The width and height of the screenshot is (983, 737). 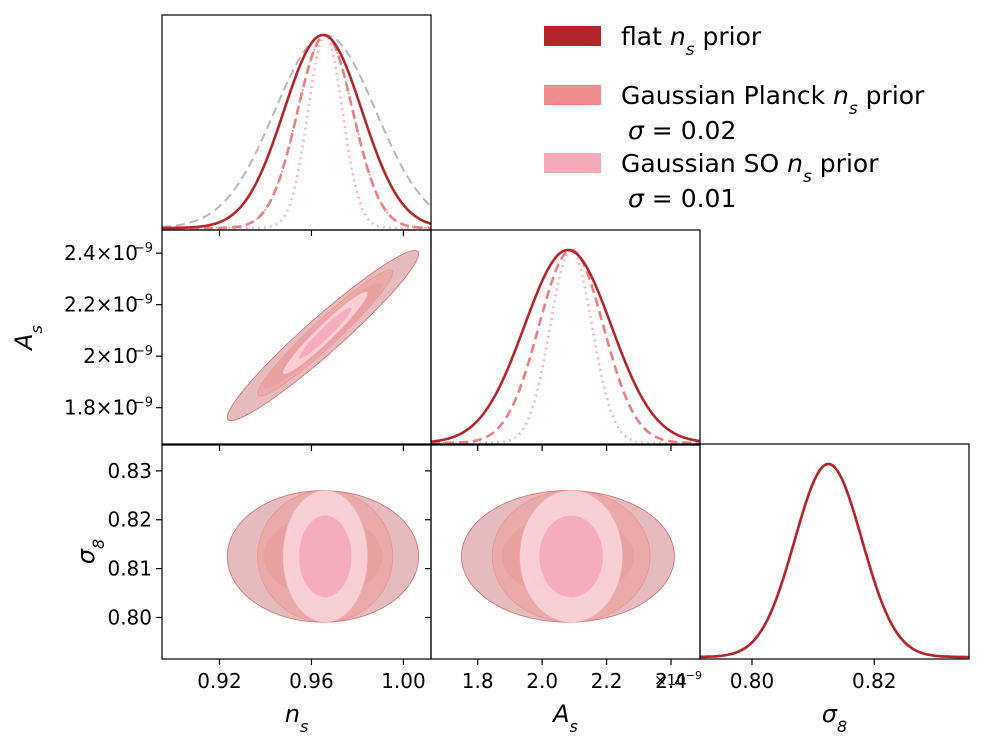 What do you see at coordinates (36, 329) in the screenshot?
I see `y-axis-label-sub: s` at bounding box center [36, 329].